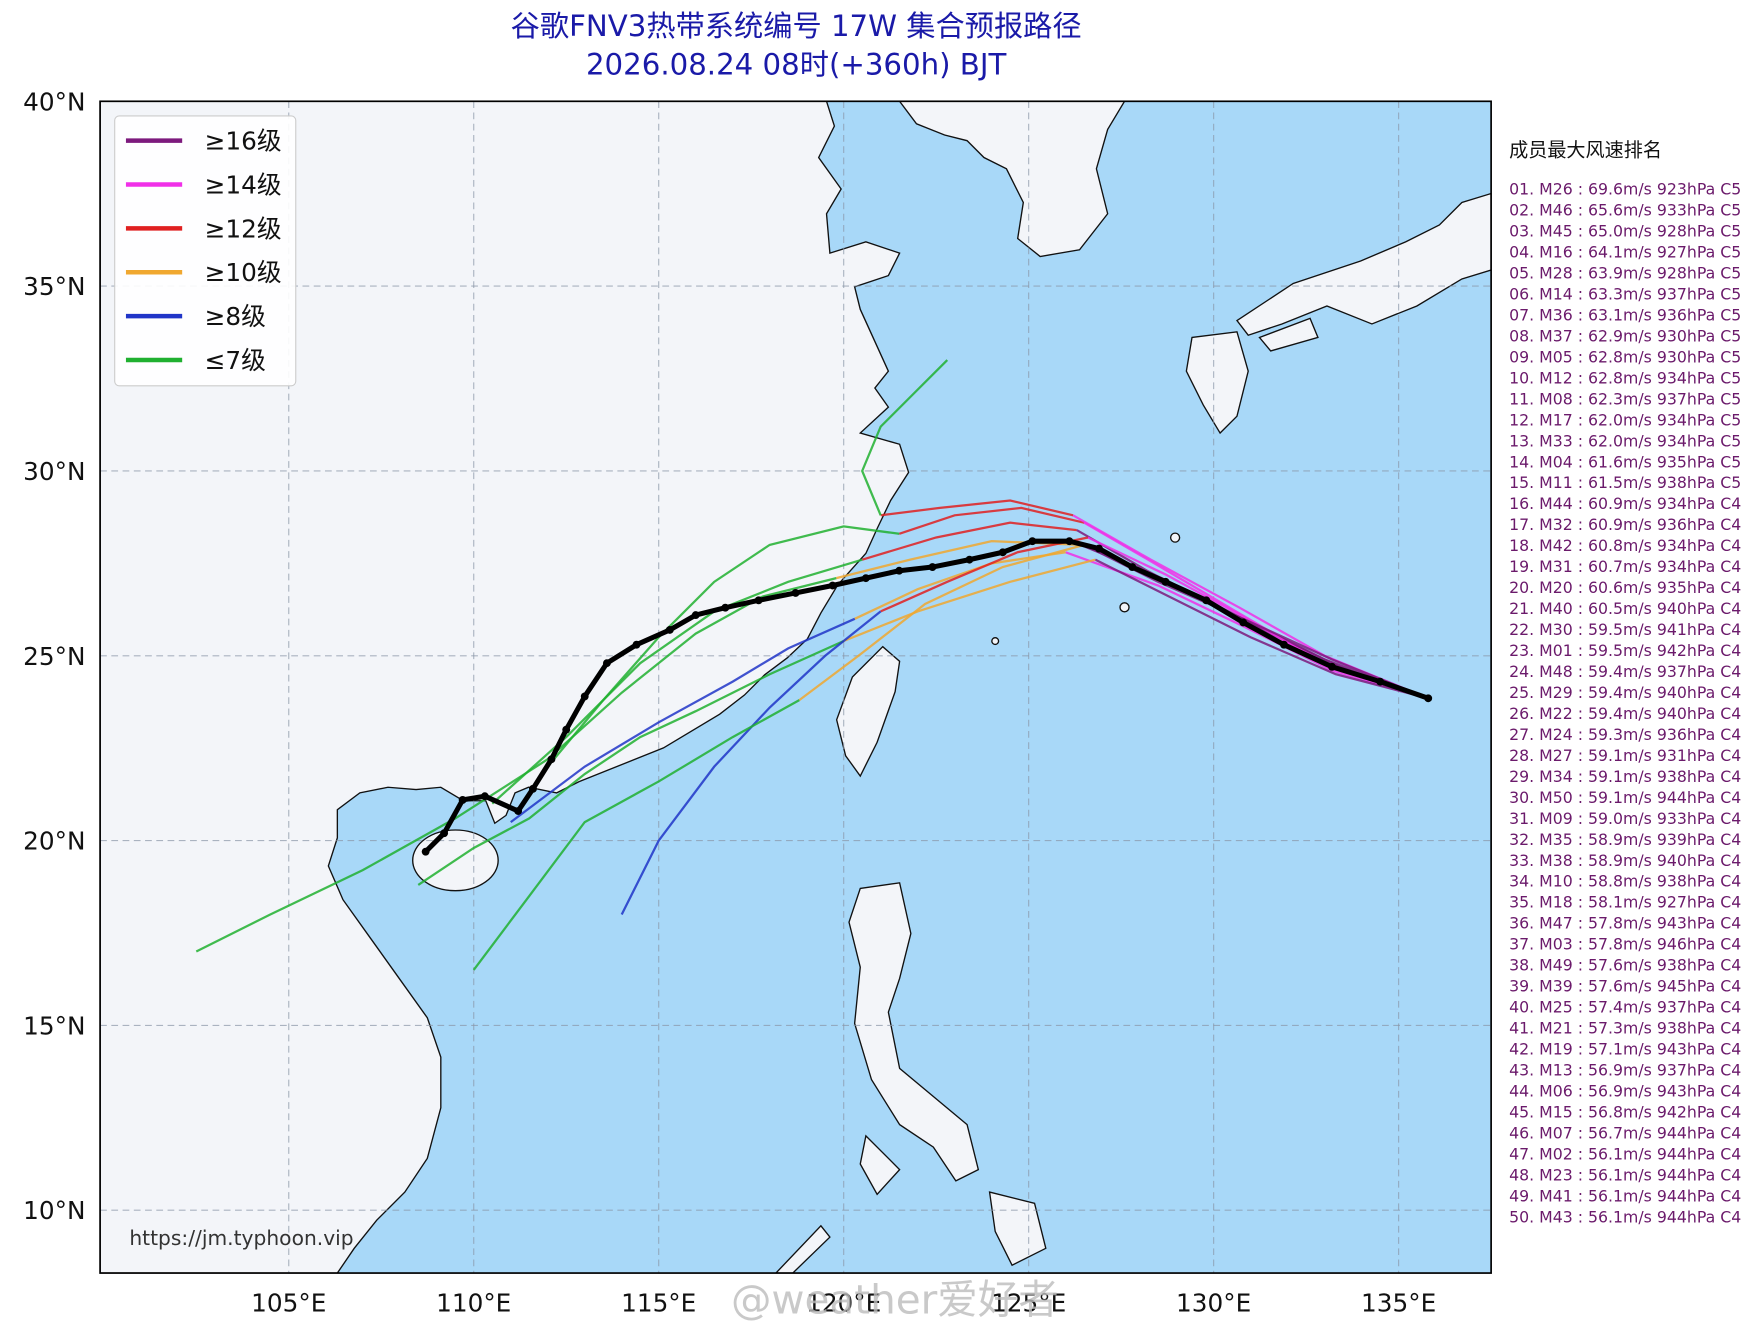 The width and height of the screenshot is (1761, 1335). Describe the element at coordinates (54, 101) in the screenshot. I see `y-tick-label: 40°N` at that location.